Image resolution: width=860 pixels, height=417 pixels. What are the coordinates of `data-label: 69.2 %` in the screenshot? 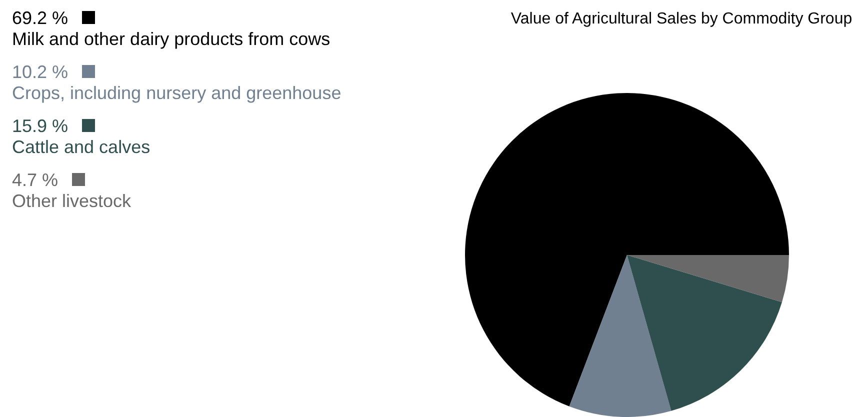 It's located at (40, 18).